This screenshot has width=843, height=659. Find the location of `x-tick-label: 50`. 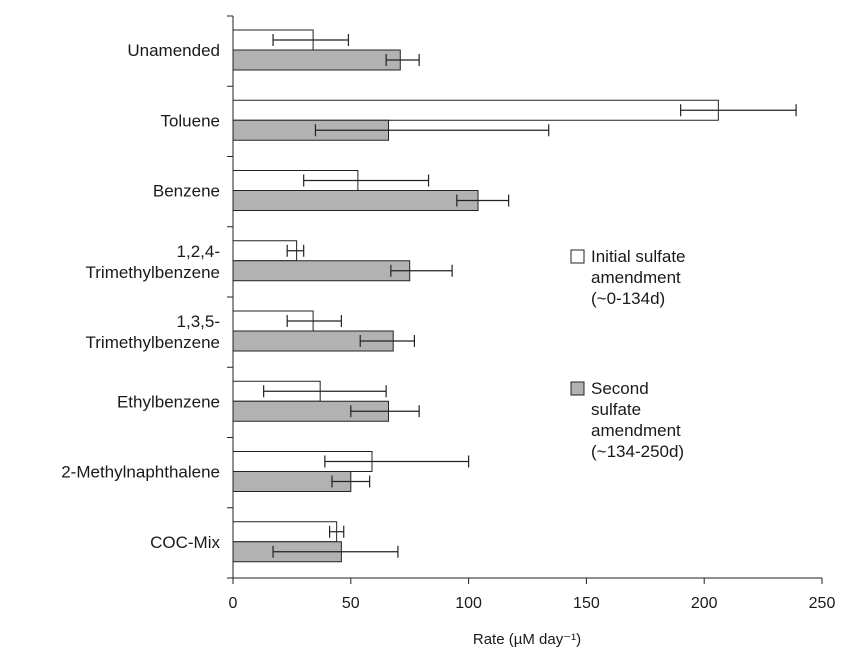

x-tick-label: 50 is located at coordinates (351, 603).